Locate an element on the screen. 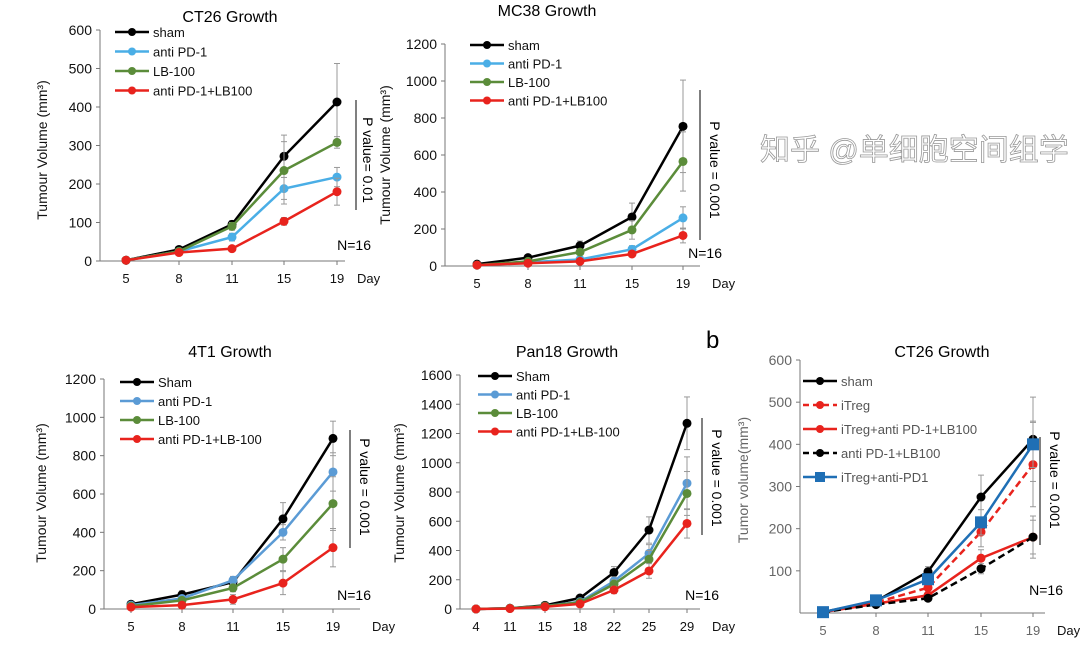 This screenshot has width=1080, height=665. legend-entry: anti PD-1+LB-100 is located at coordinates (191, 439).